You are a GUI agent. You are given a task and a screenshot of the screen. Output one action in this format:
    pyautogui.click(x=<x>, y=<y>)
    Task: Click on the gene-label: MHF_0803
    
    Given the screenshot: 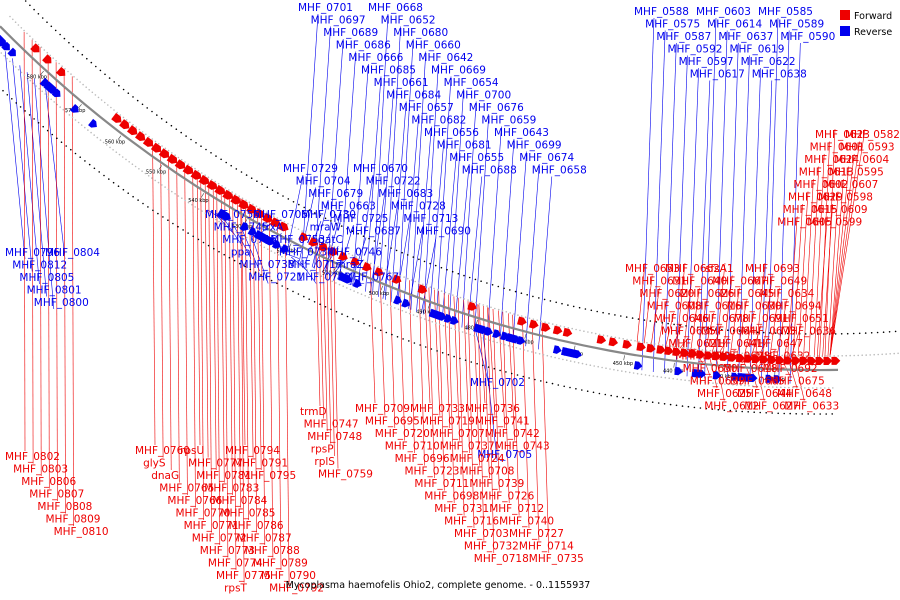 What is the action you would take?
    pyautogui.click(x=40, y=470)
    